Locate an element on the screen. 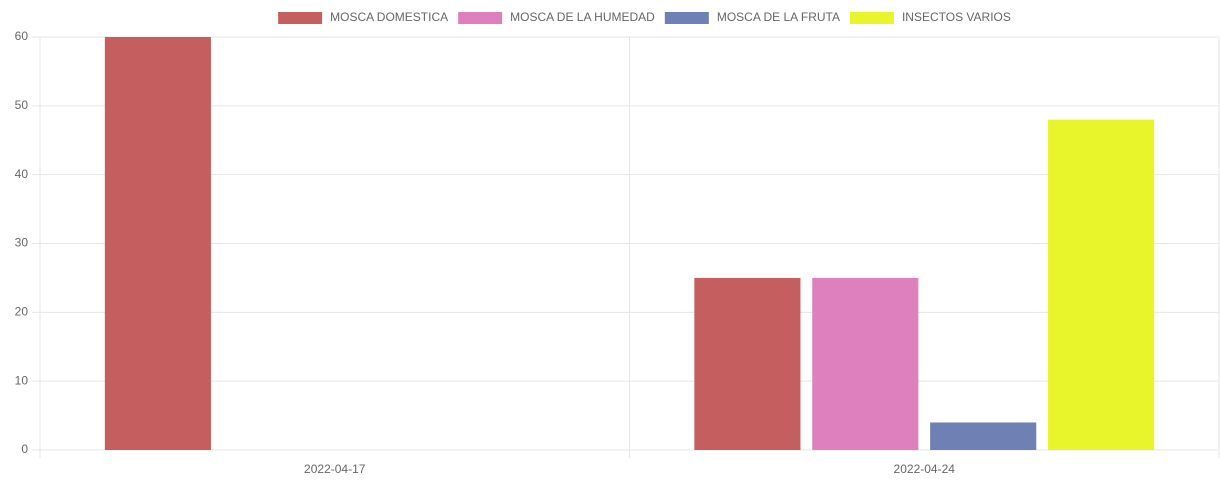 Image resolution: width=1220 pixels, height=480 pixels. y-tick-label: 30 is located at coordinates (22, 243).